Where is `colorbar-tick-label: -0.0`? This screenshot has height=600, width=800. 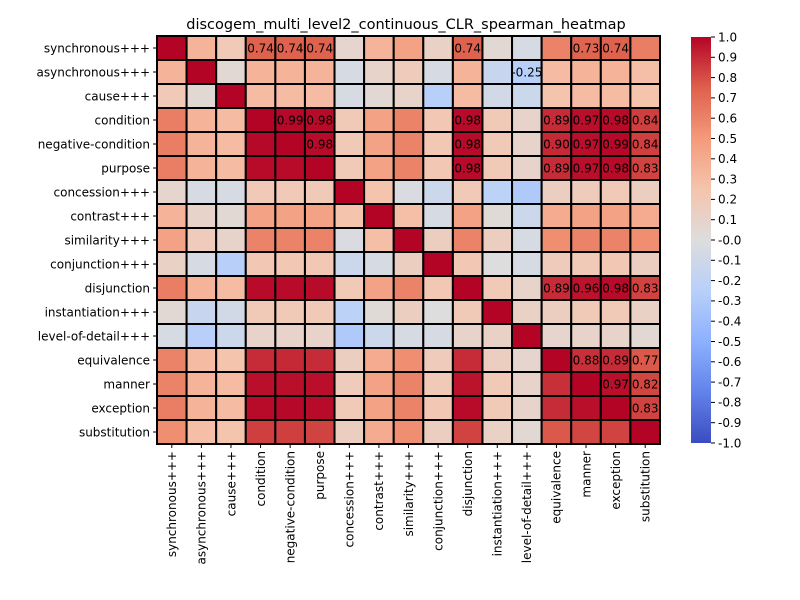 colorbar-tick-label: -0.0 is located at coordinates (729, 240).